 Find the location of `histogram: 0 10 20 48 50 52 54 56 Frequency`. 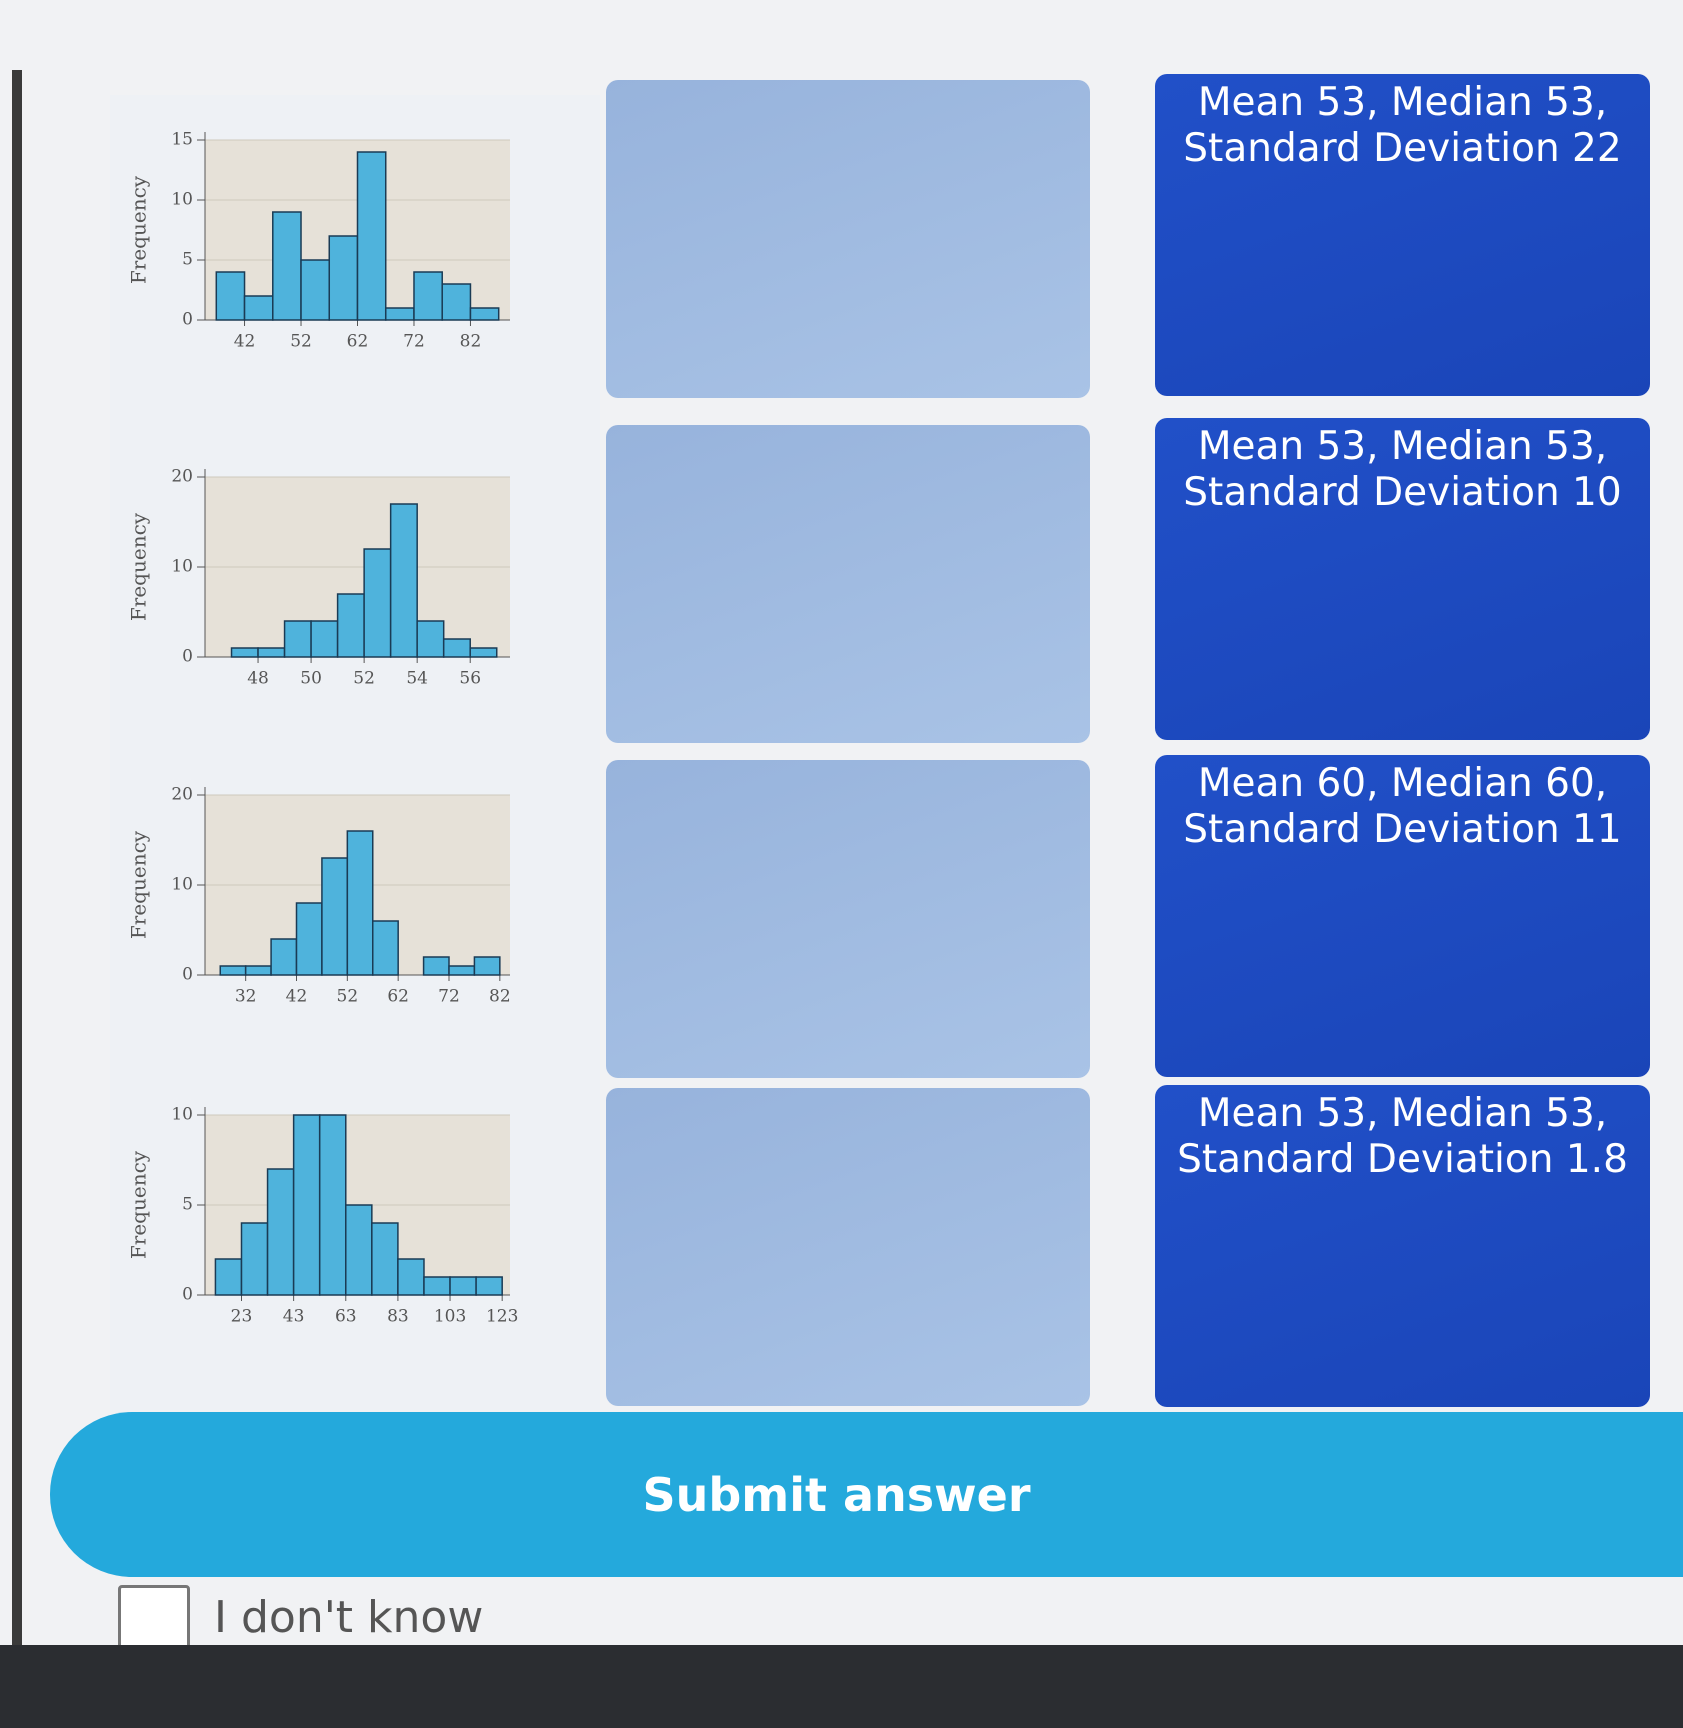

histogram: 0 10 20 48 50 52 54 56 Frequency is located at coordinates (355, 602).